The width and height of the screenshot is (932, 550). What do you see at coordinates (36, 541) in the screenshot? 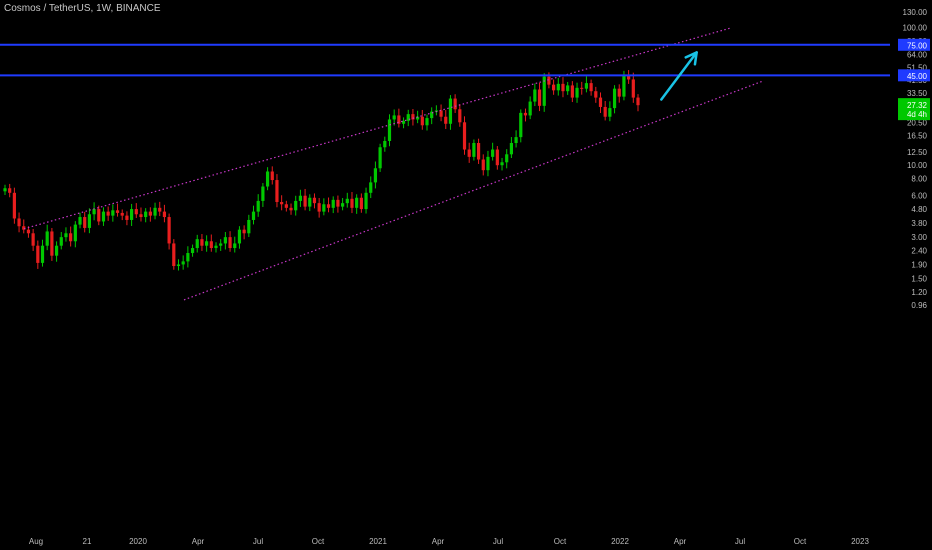
I see `time-tick-label: Aug` at bounding box center [36, 541].